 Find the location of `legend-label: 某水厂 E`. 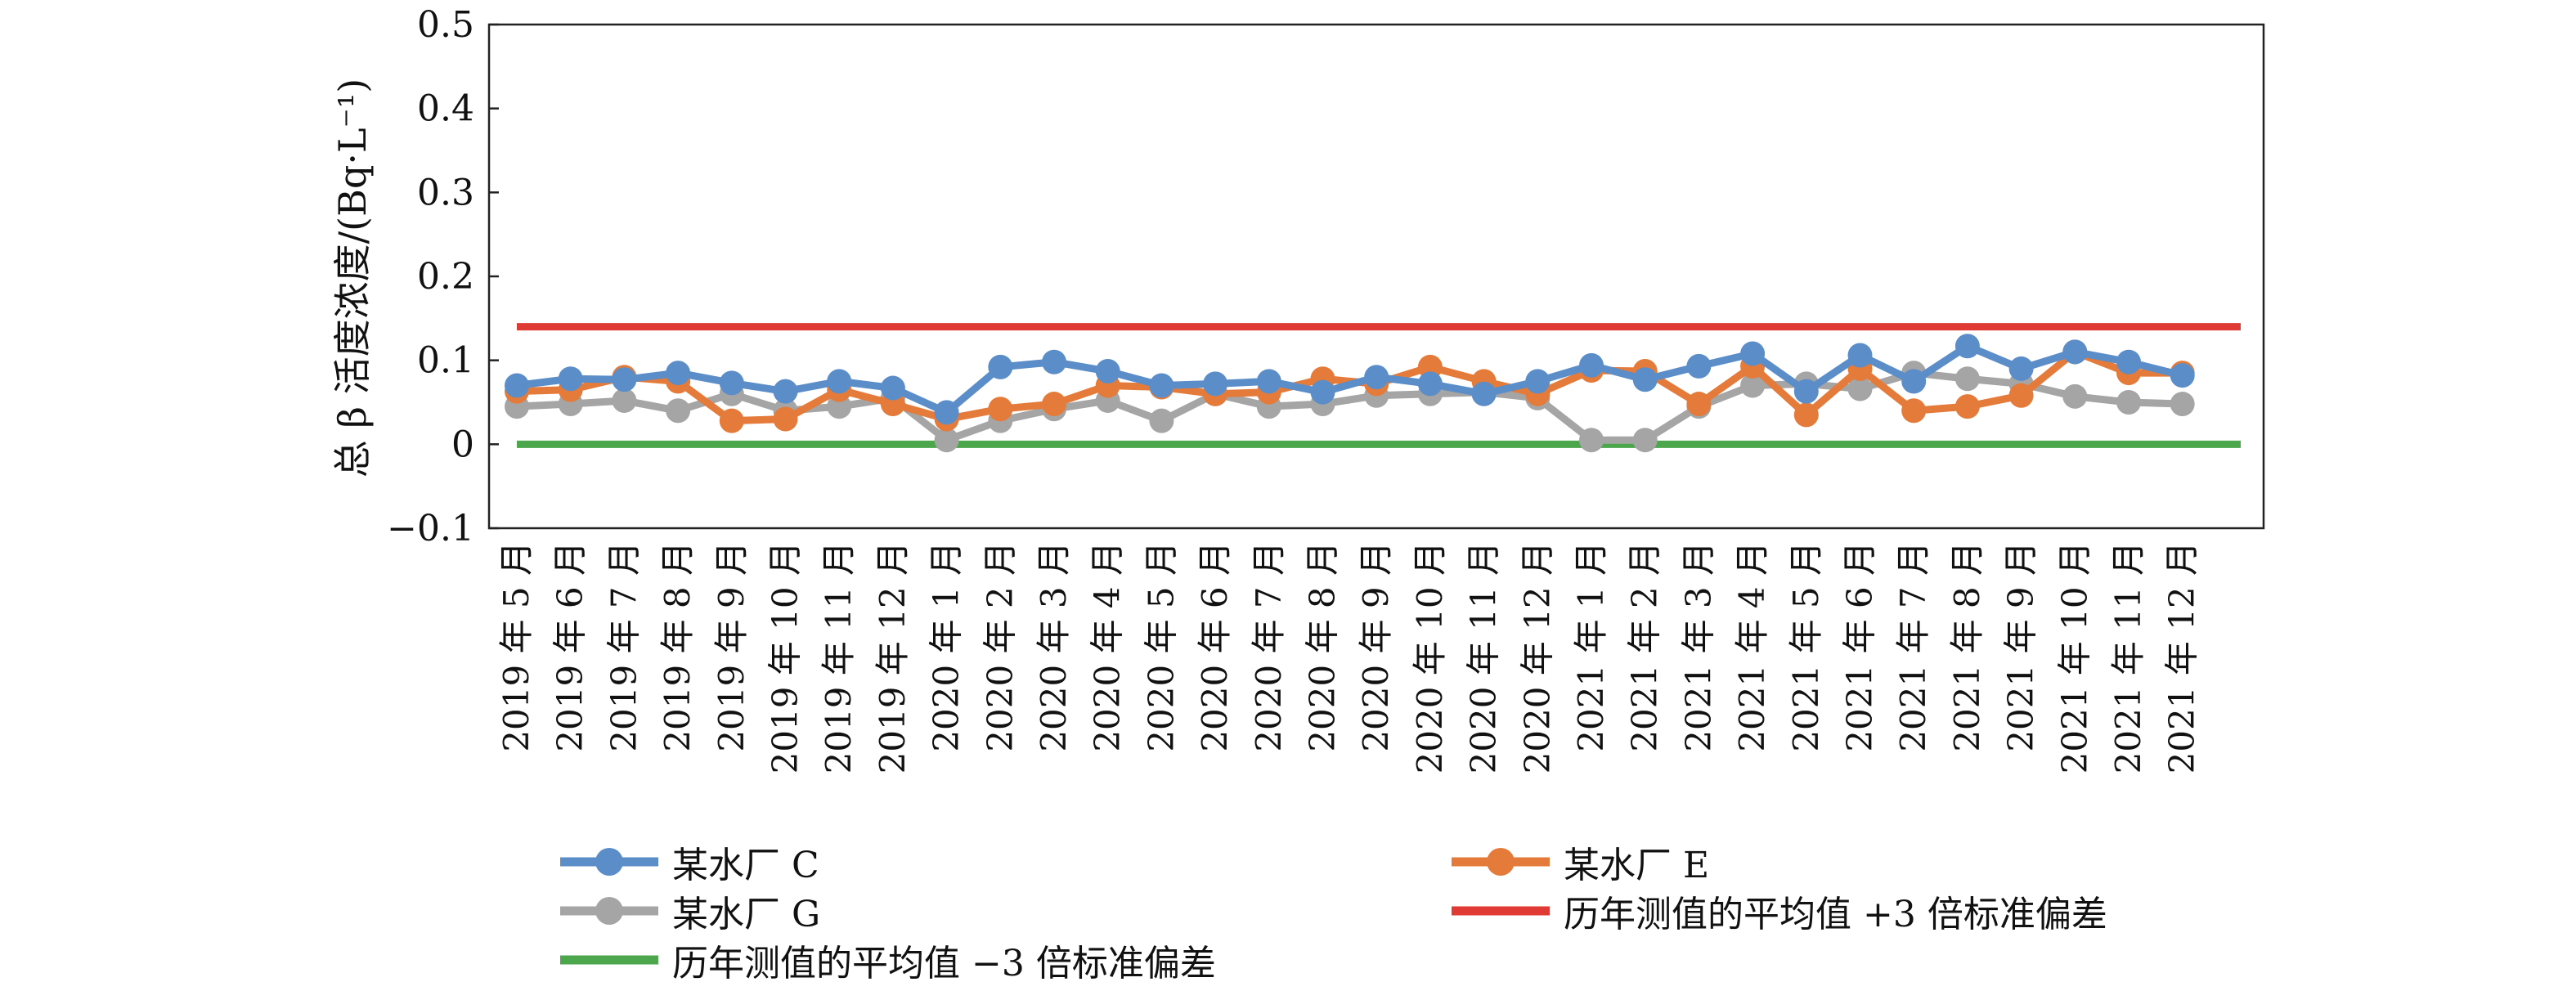

legend-label: 某水厂 E is located at coordinates (1637, 865).